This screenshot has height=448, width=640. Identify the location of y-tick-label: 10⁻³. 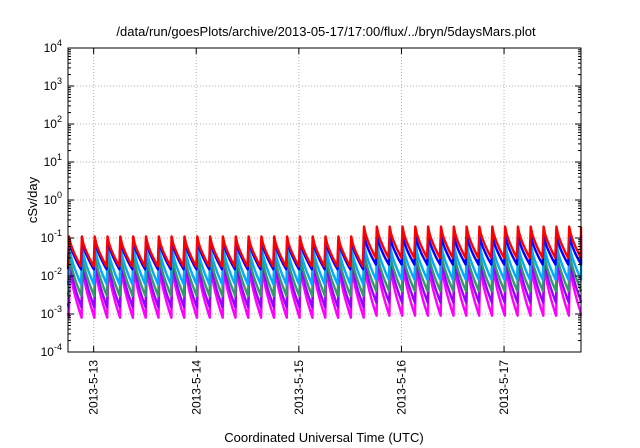
(51, 312).